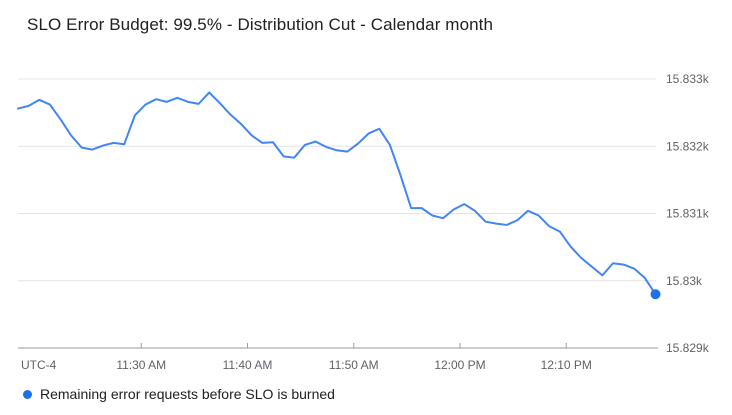 The image size is (732, 415). Describe the element at coordinates (141, 365) in the screenshot. I see `x-axis-label: 11:30 AM` at that location.